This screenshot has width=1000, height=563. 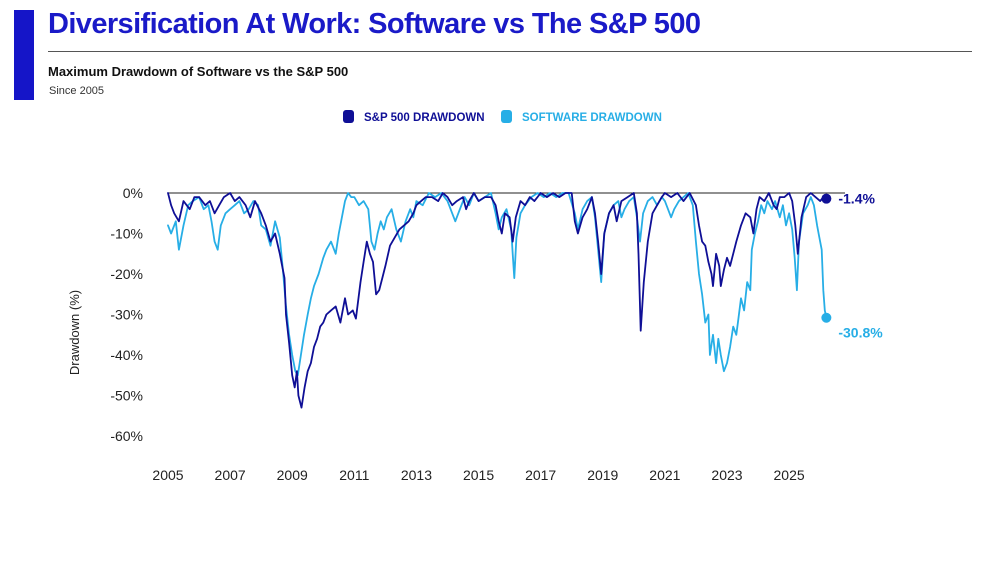 What do you see at coordinates (602, 475) in the screenshot?
I see `x-tick-label: 2019` at bounding box center [602, 475].